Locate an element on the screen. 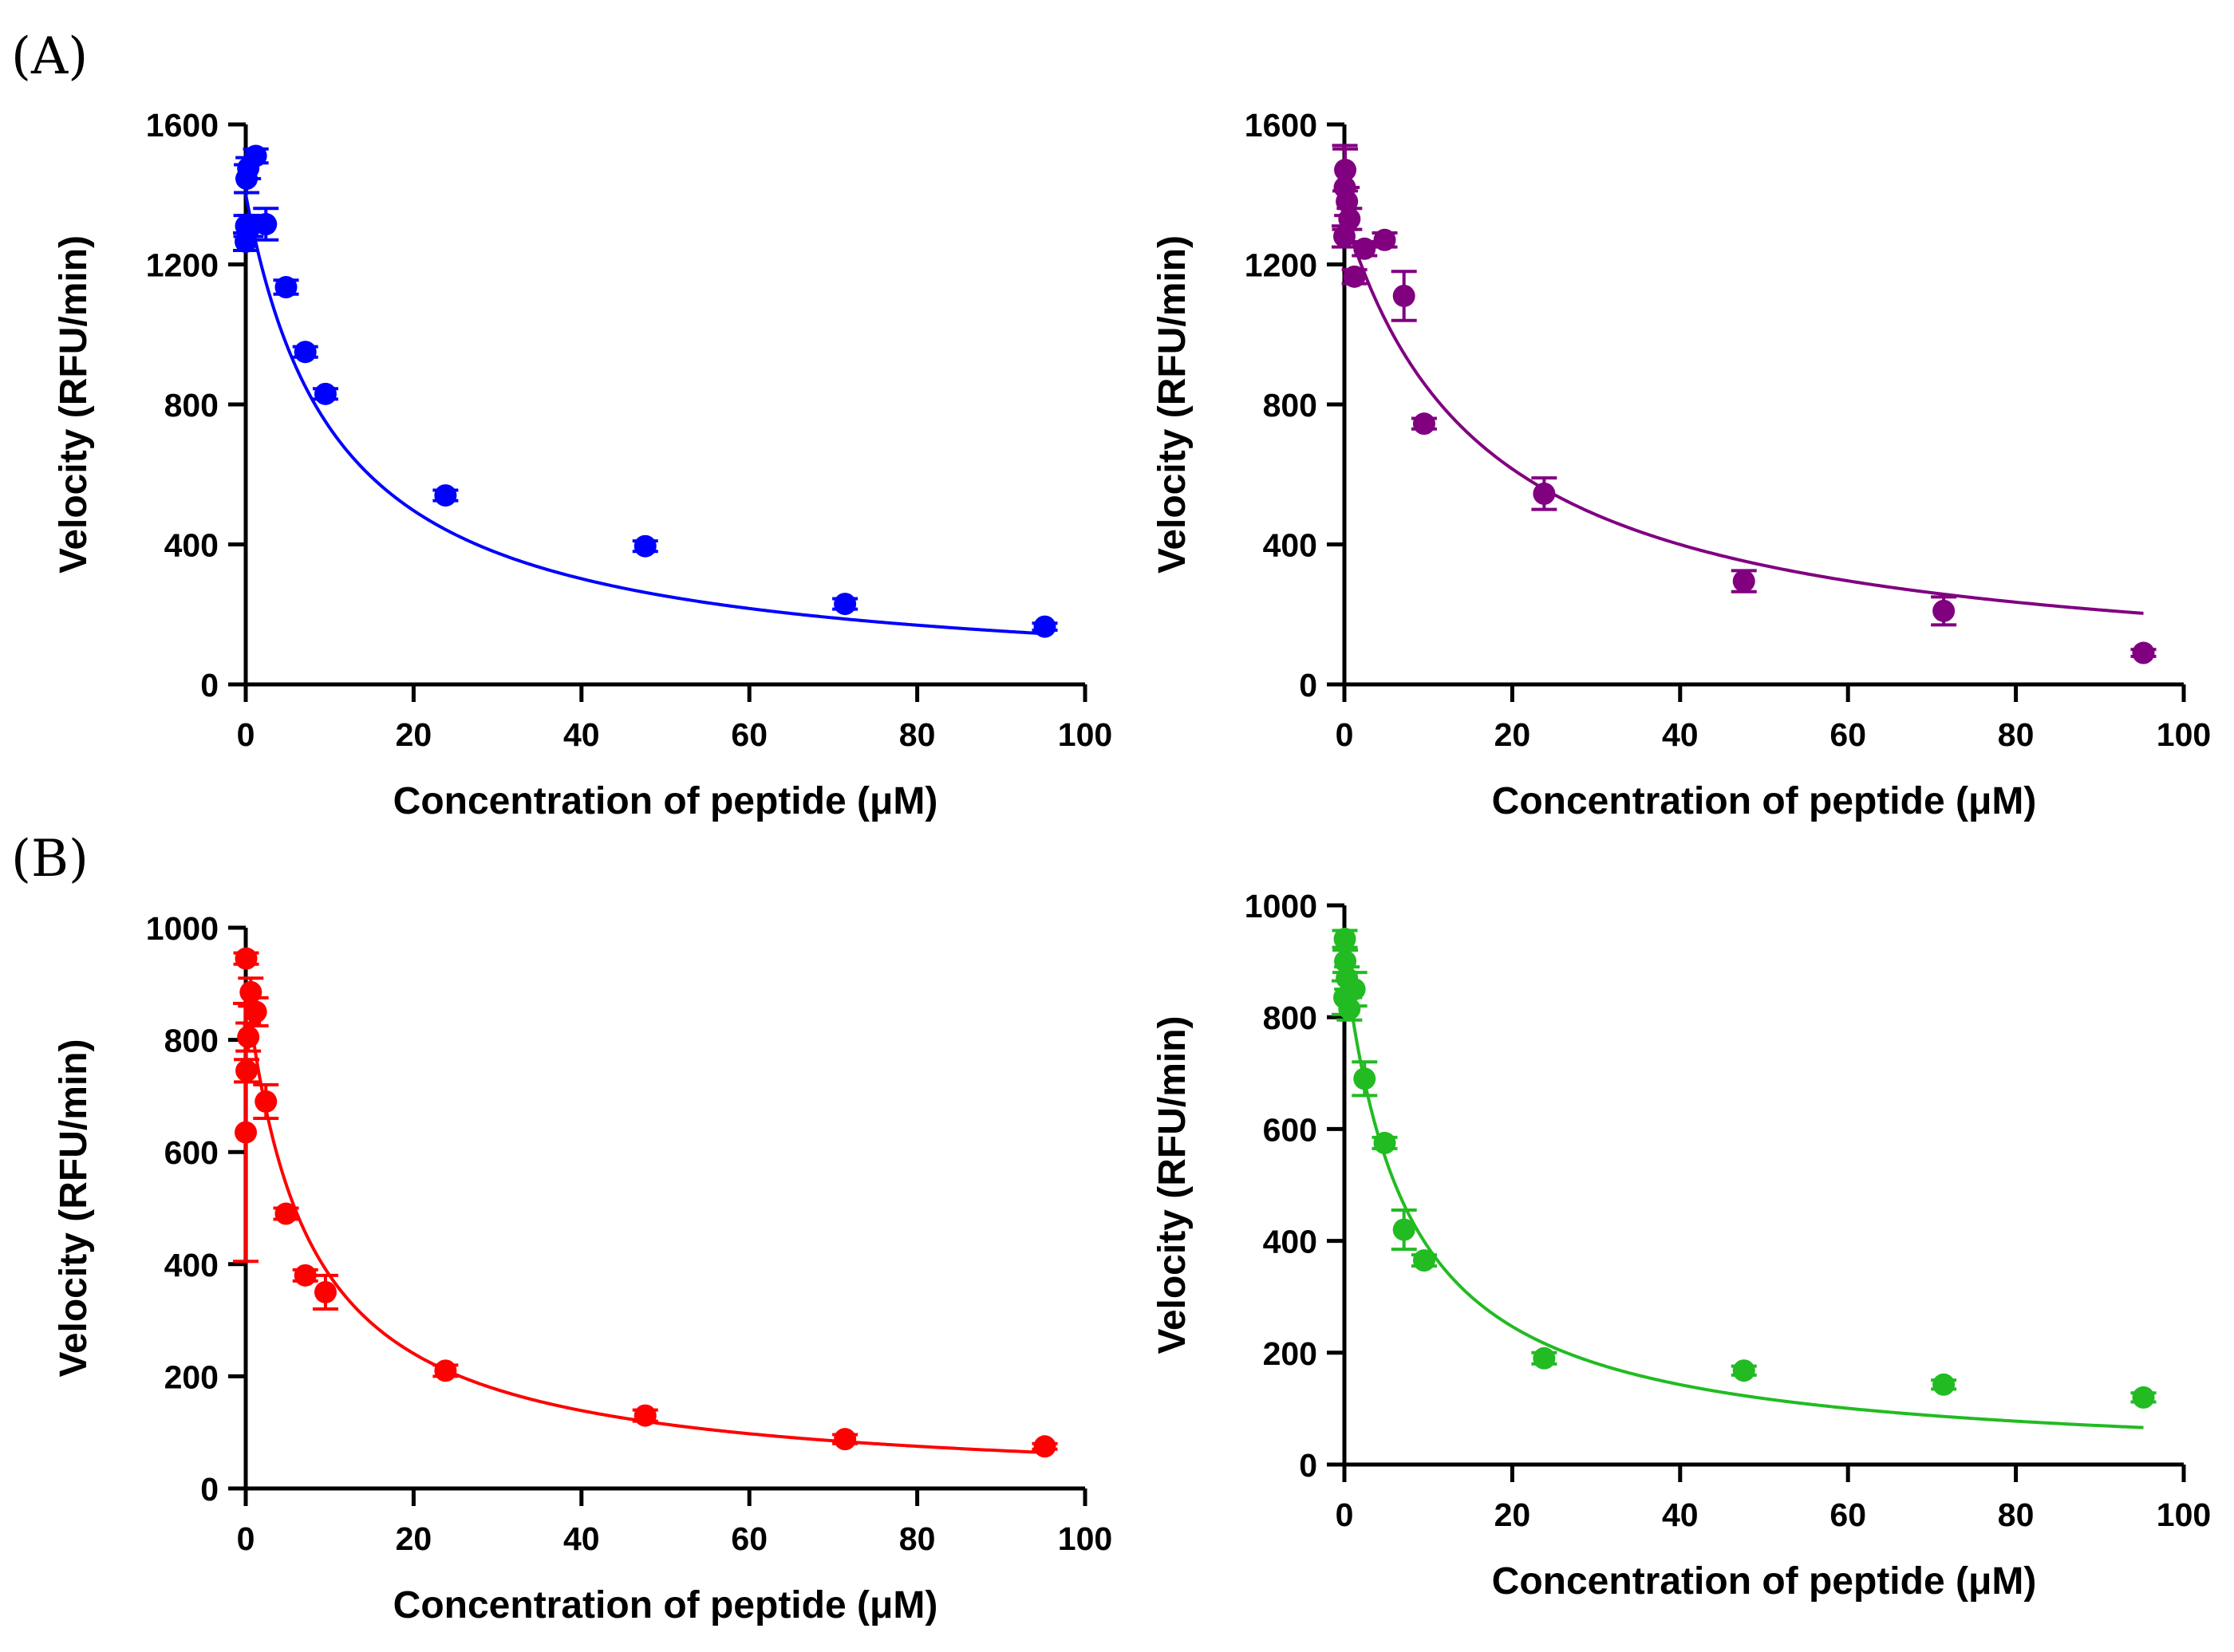 The height and width of the screenshot is (1652, 2234). panel-label-b: (B) is located at coordinates (50, 859).